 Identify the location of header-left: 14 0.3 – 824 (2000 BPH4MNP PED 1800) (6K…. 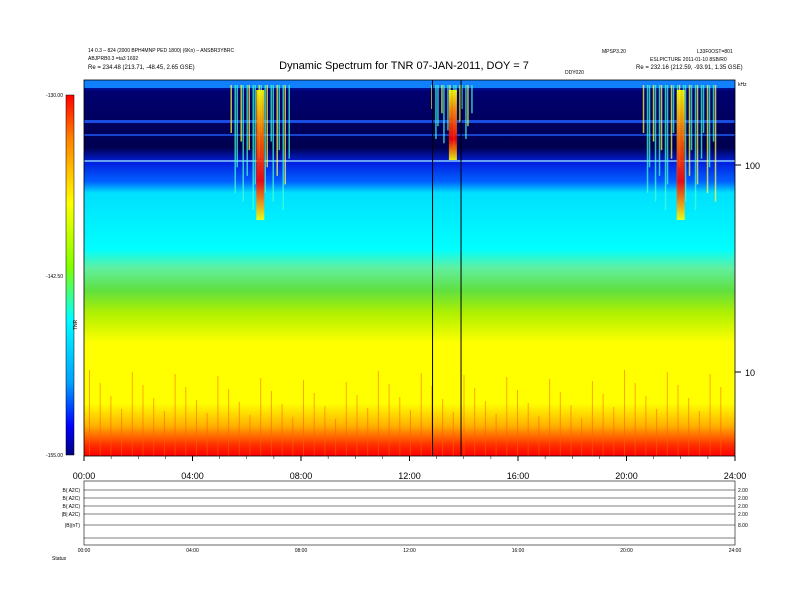
(161, 59).